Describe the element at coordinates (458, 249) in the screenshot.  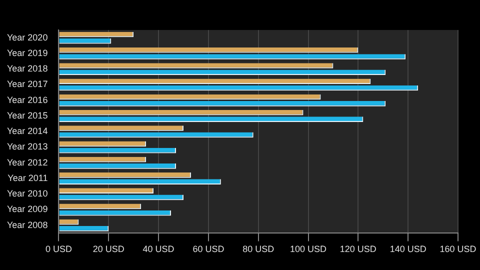
I see `x-tick-label: 160 USD` at that location.